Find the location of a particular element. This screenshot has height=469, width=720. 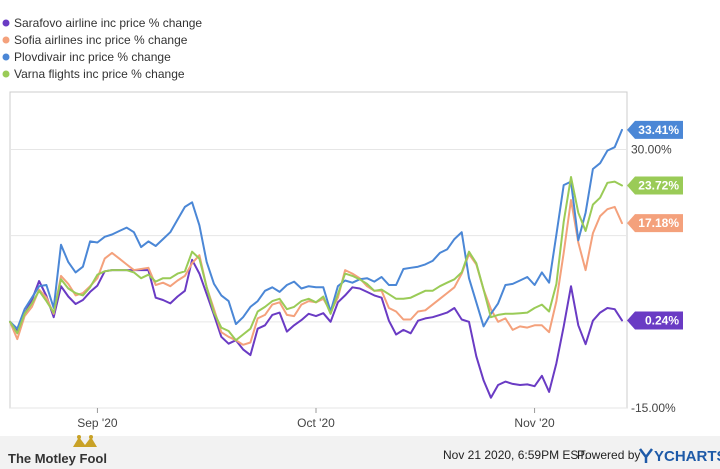

last-value-tag-3: 23.72% is located at coordinates (655, 185).